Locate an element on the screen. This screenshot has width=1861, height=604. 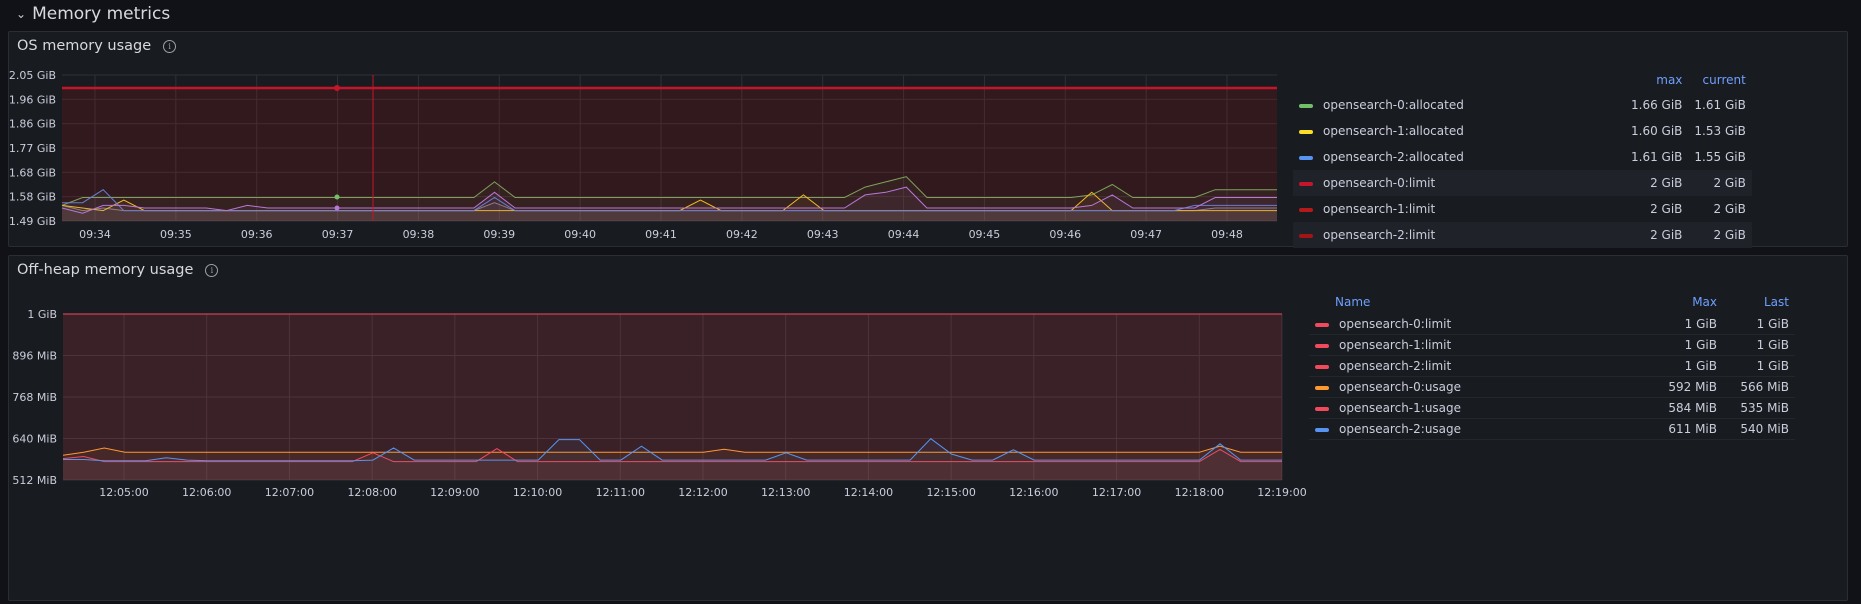
legend-max: 584 MiB is located at coordinates (1682, 408).